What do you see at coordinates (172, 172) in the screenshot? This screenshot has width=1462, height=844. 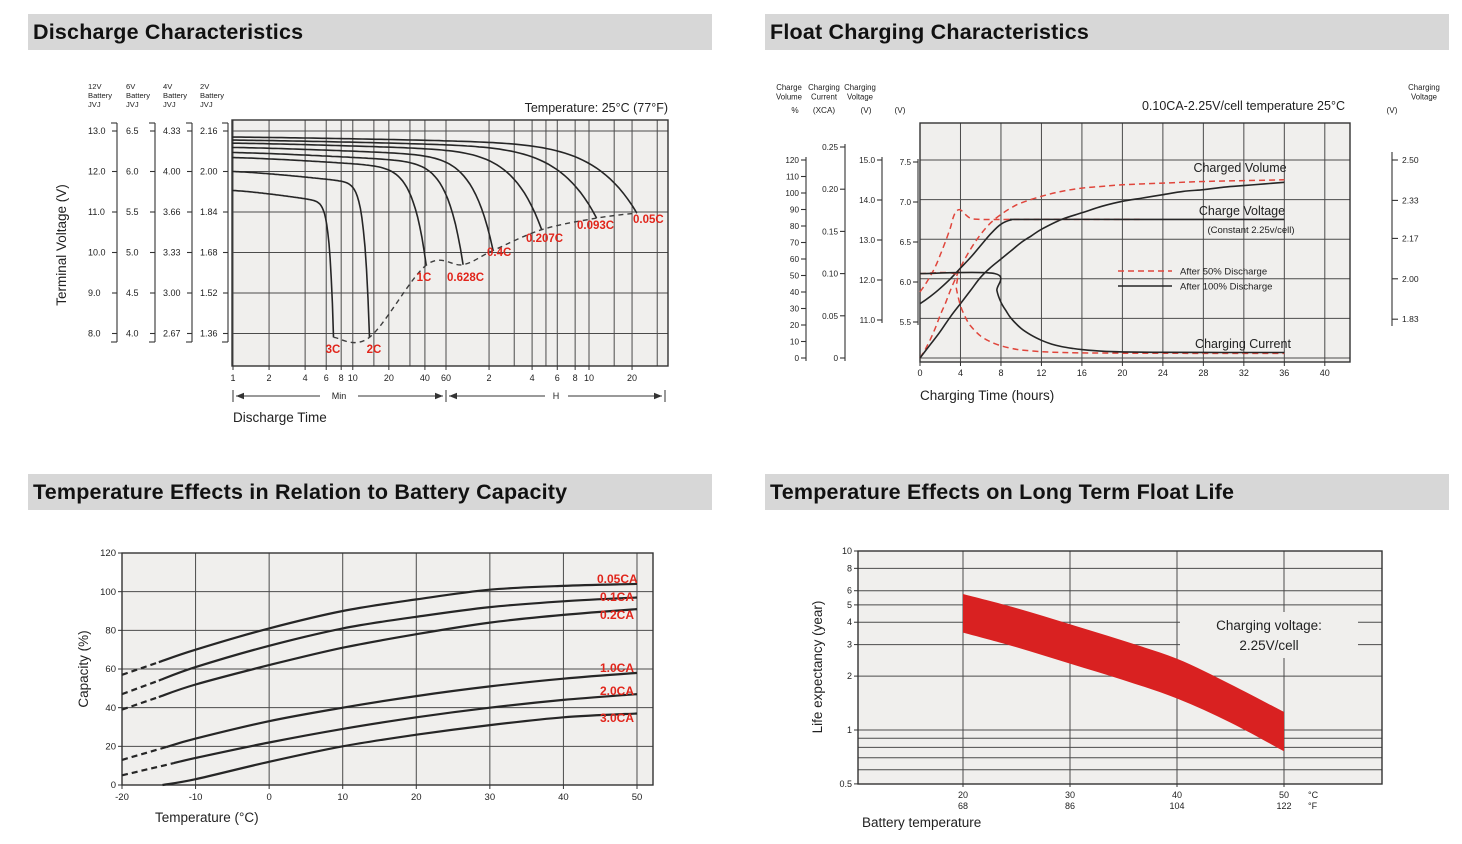 I see `svg-text: 4.00` at bounding box center [172, 172].